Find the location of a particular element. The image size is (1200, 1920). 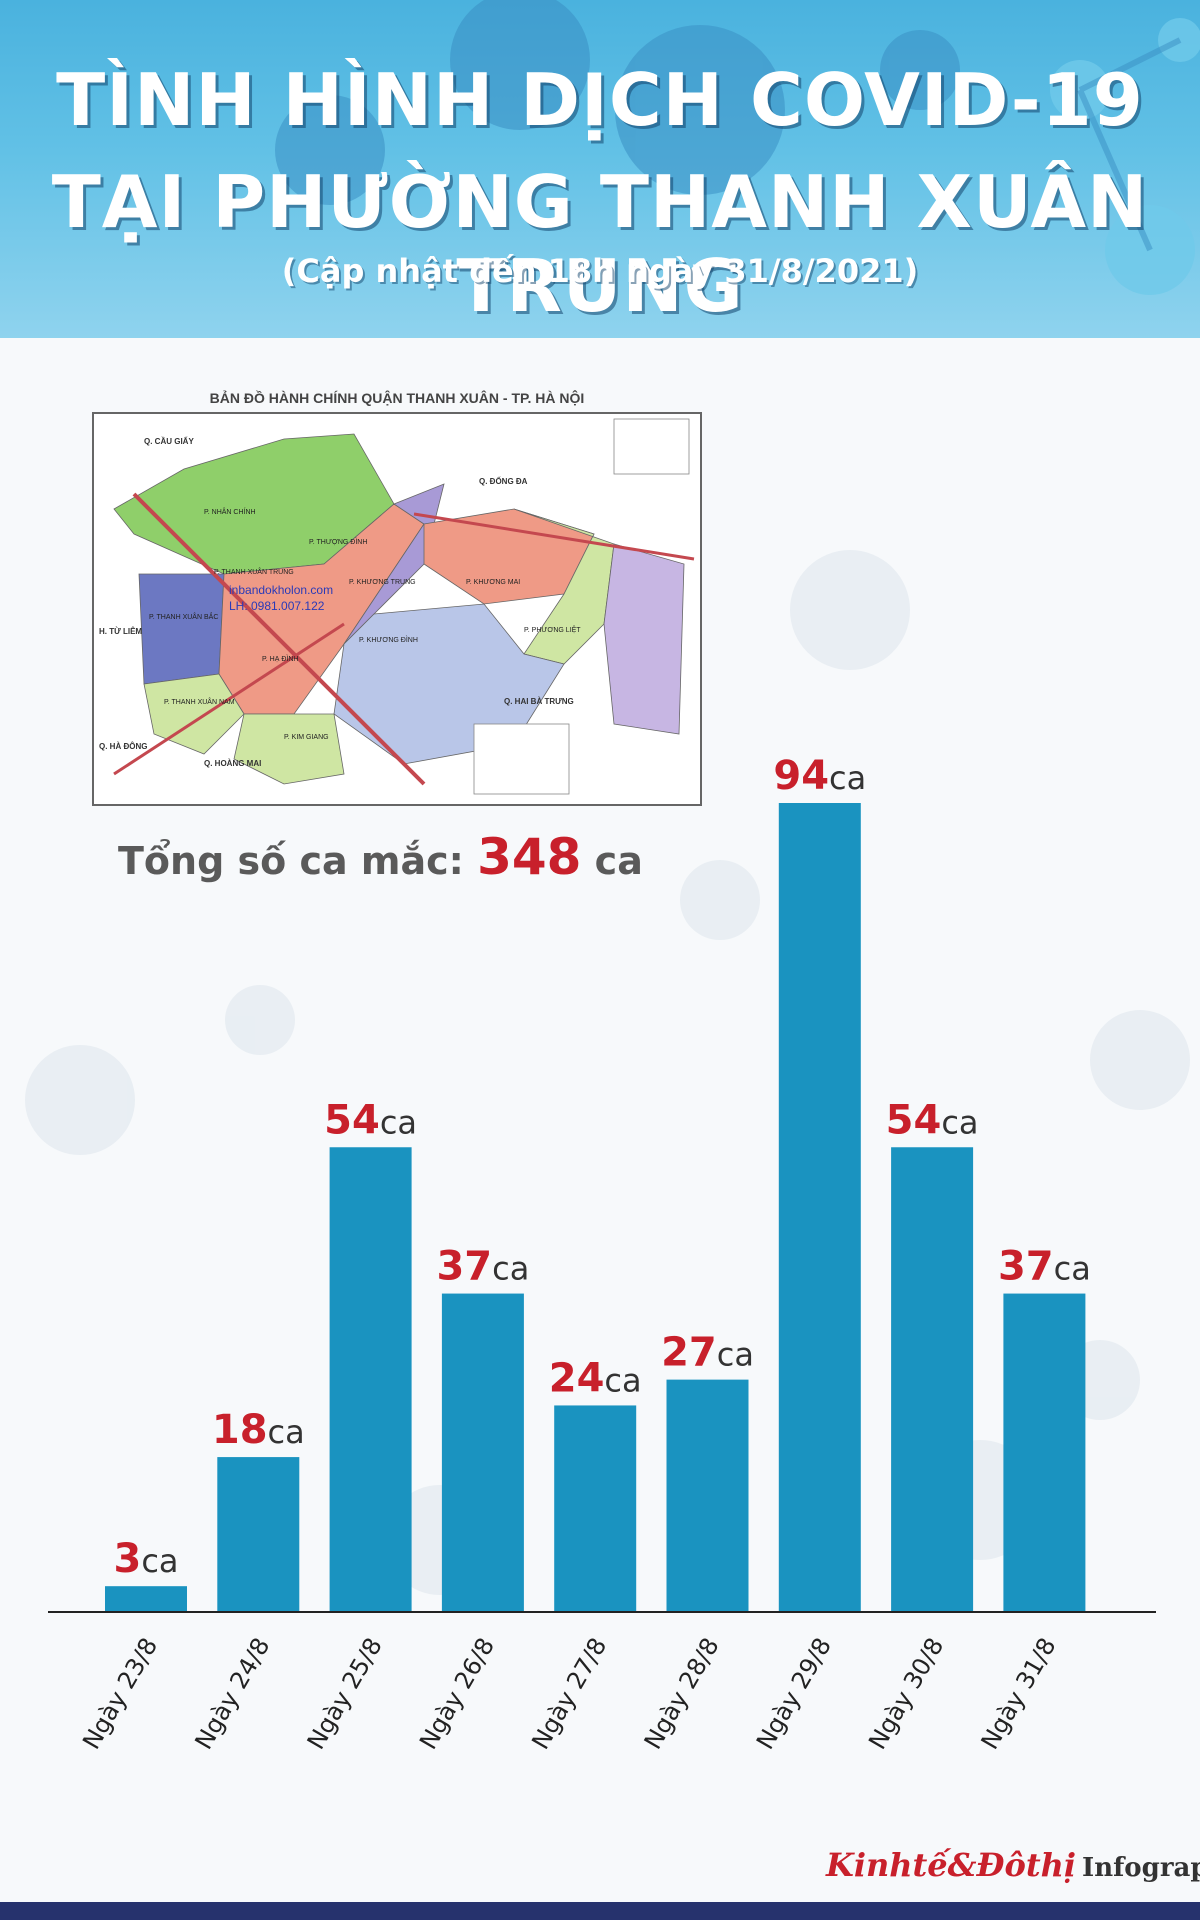

x-tick-label: Ngày 24/8 is located at coordinates (232, 1693).